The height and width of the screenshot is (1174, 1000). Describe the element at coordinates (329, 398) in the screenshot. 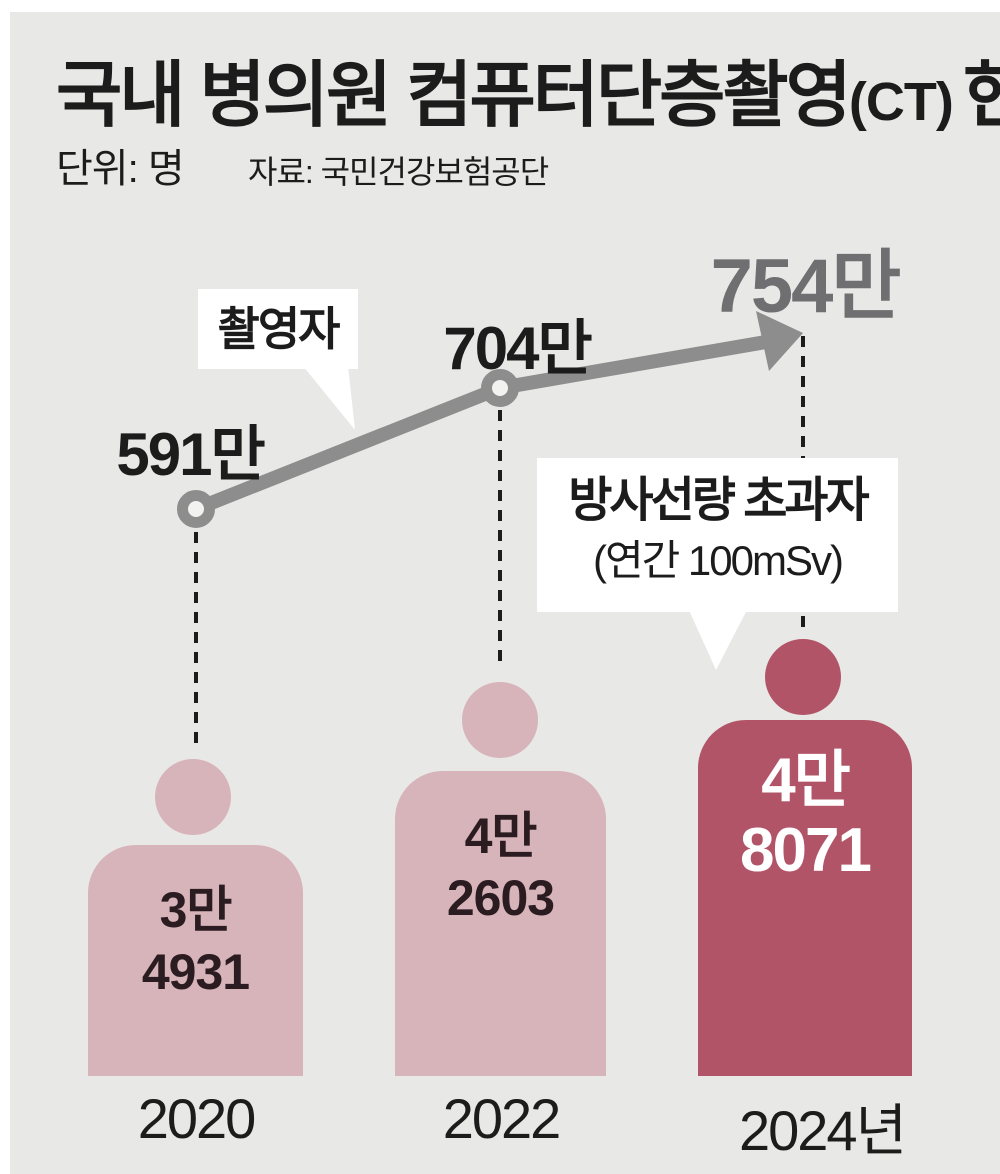

I see `callout-shooters-tail` at that location.